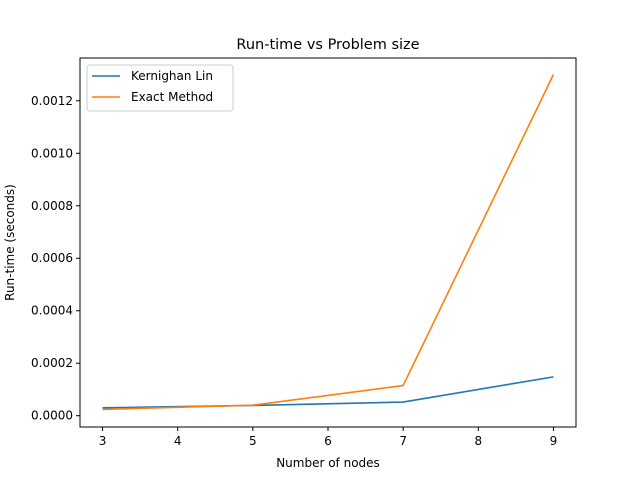  I want to click on legend-label-1: Kernighan Lin, so click(172, 76).